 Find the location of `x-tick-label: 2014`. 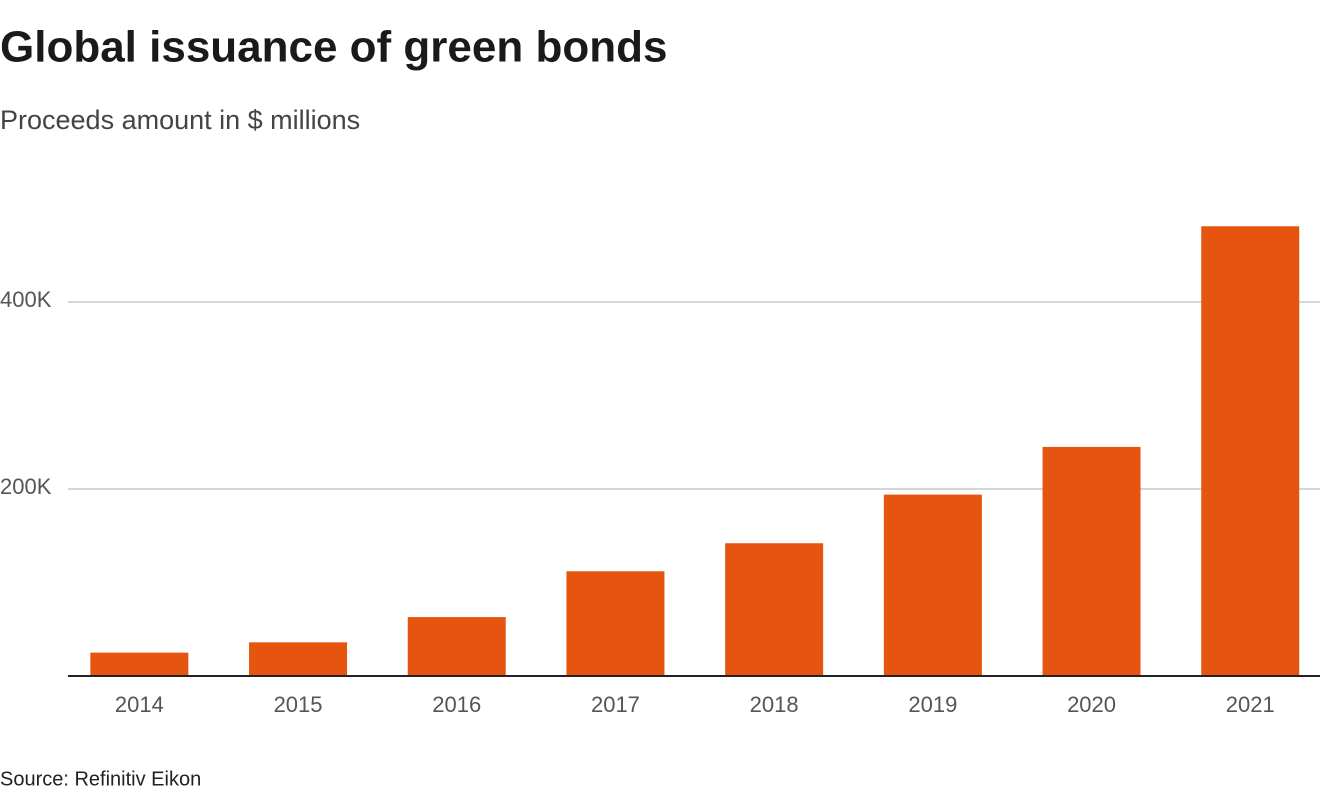

x-tick-label: 2014 is located at coordinates (139, 704).